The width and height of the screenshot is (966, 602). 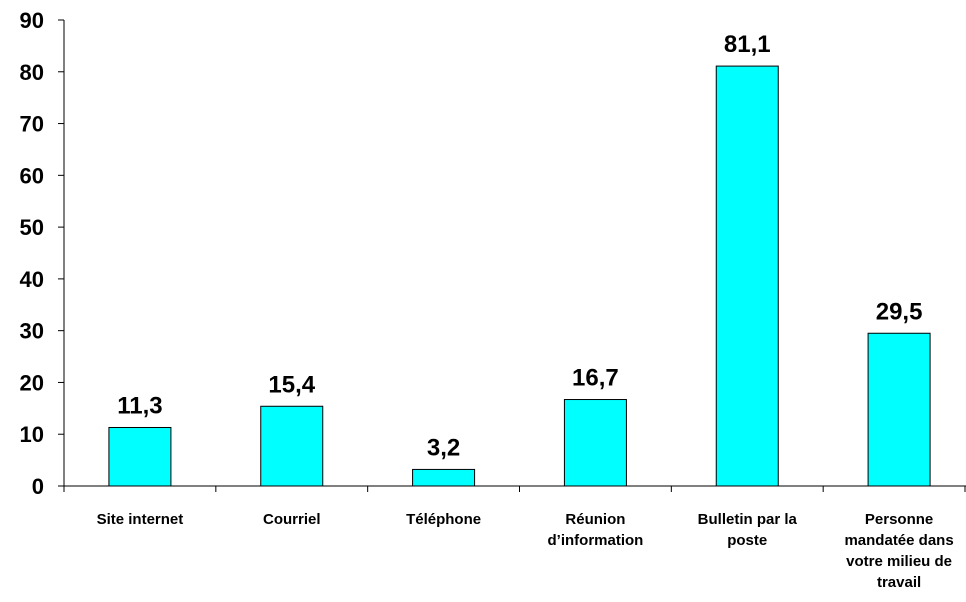 I want to click on x-tick-label: Courriel, so click(x=292, y=519).